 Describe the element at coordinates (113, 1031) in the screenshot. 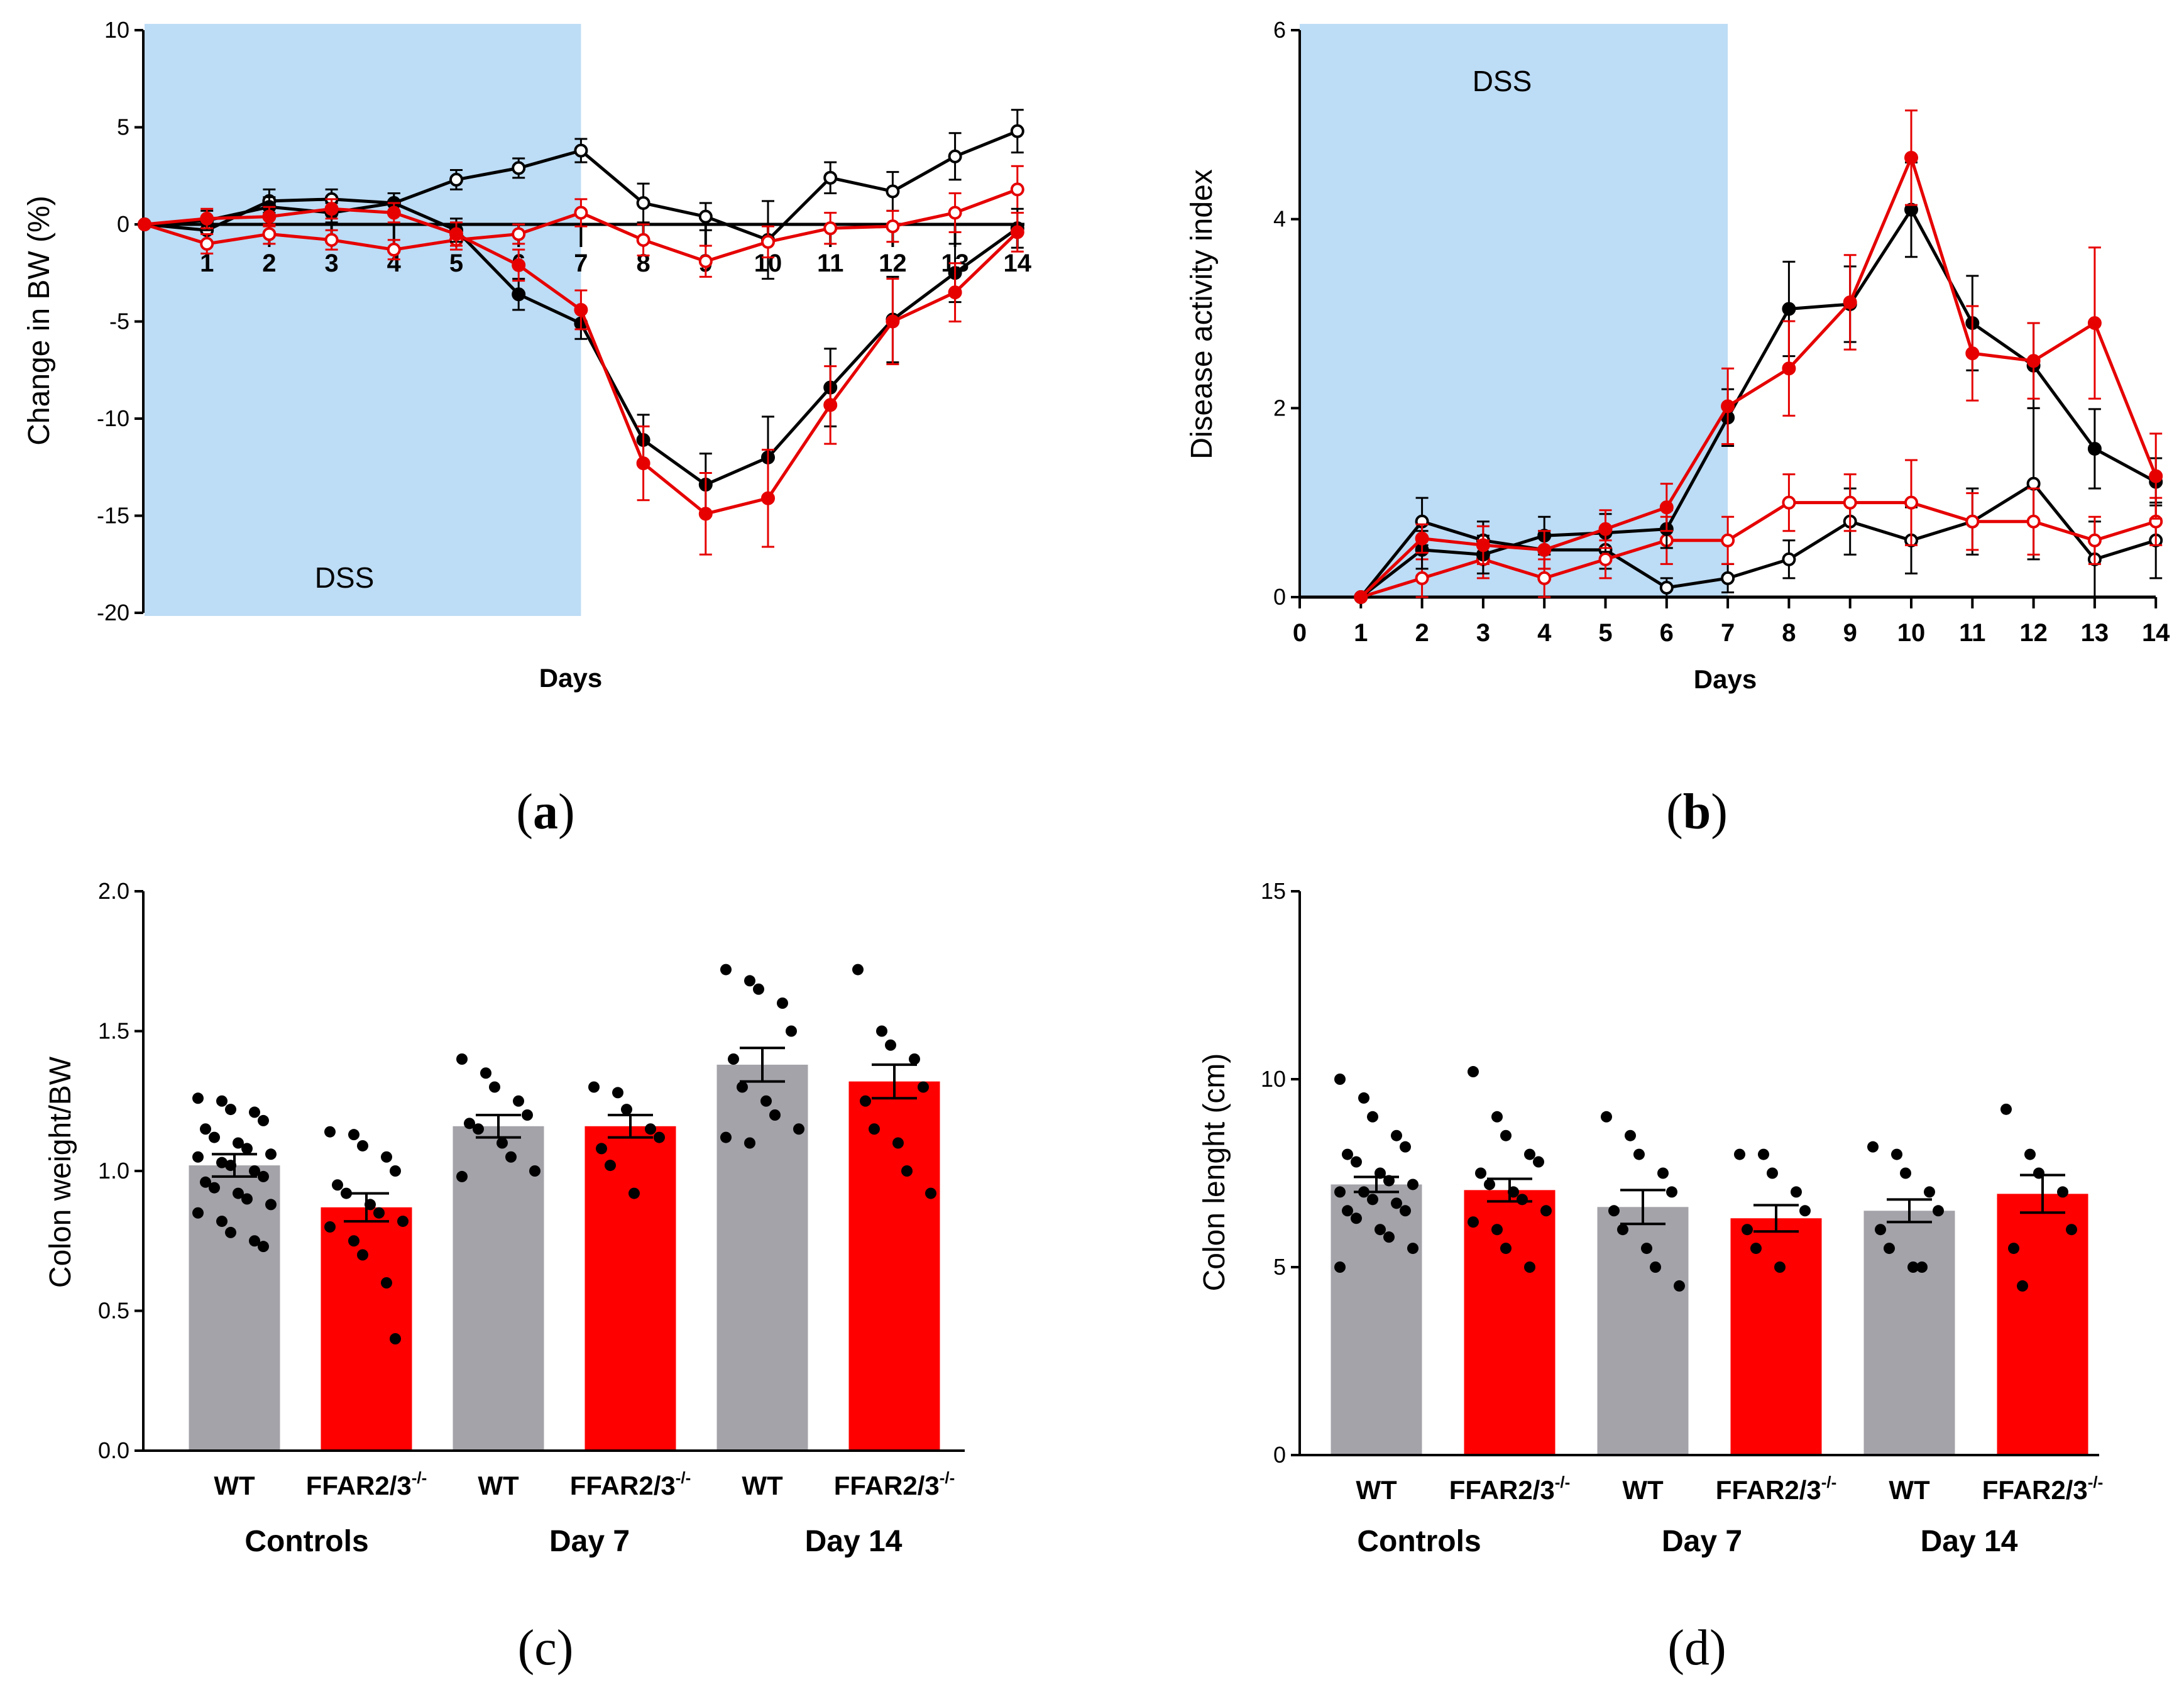

I see `y-tick-label: 1.5` at that location.